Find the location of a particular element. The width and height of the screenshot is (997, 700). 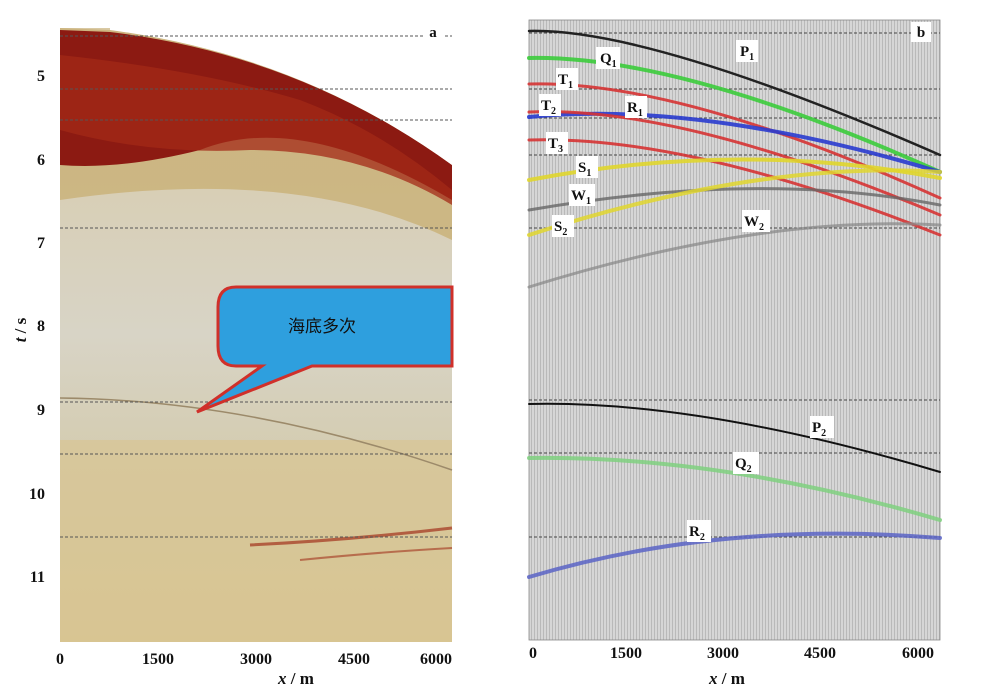

callout-text: 海底多次 is located at coordinates (322, 327).